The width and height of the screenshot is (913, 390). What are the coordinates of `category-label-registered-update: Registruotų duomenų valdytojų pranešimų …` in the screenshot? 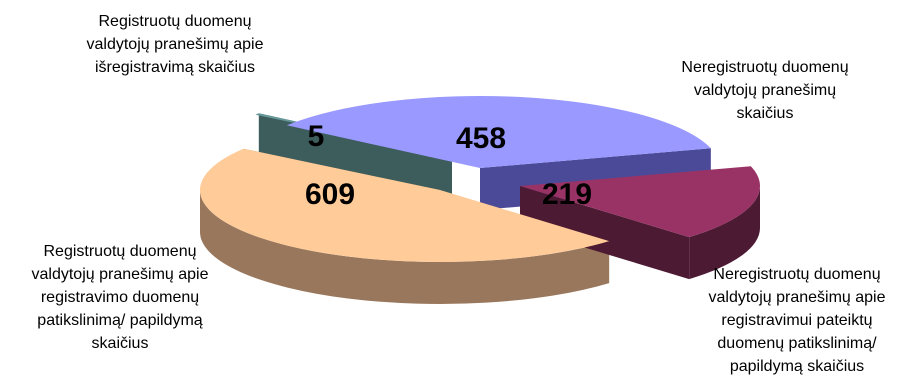 It's located at (120, 297).